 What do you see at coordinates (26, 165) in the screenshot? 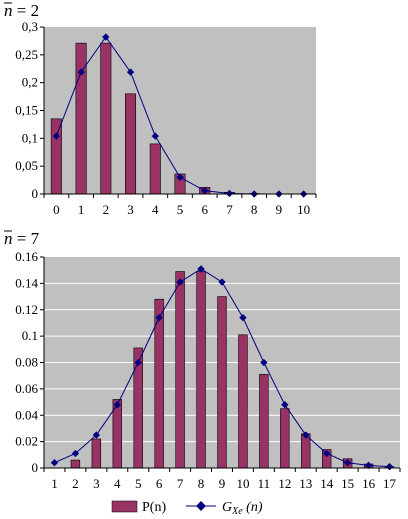
I see `chart-top-y-tick-label: 0,05` at bounding box center [26, 165].